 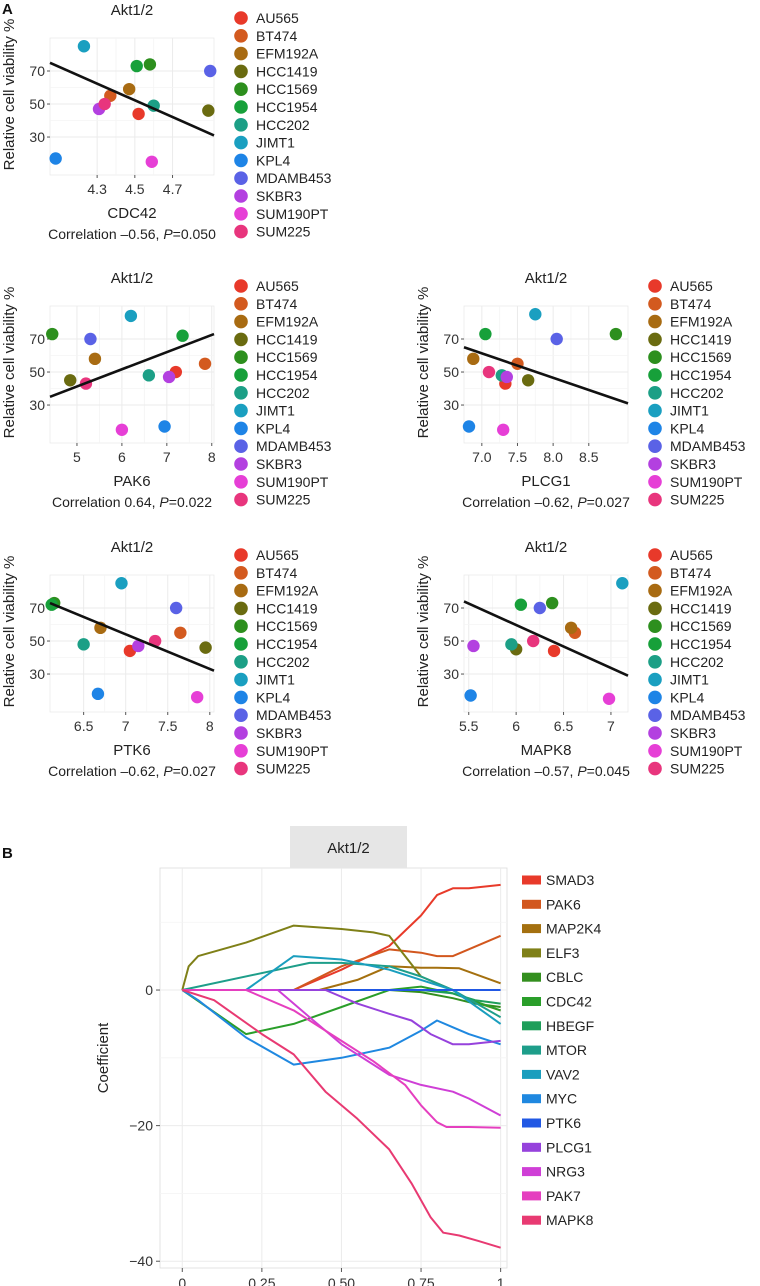 I want to click on x-tick-label: 1, so click(x=501, y=1280).